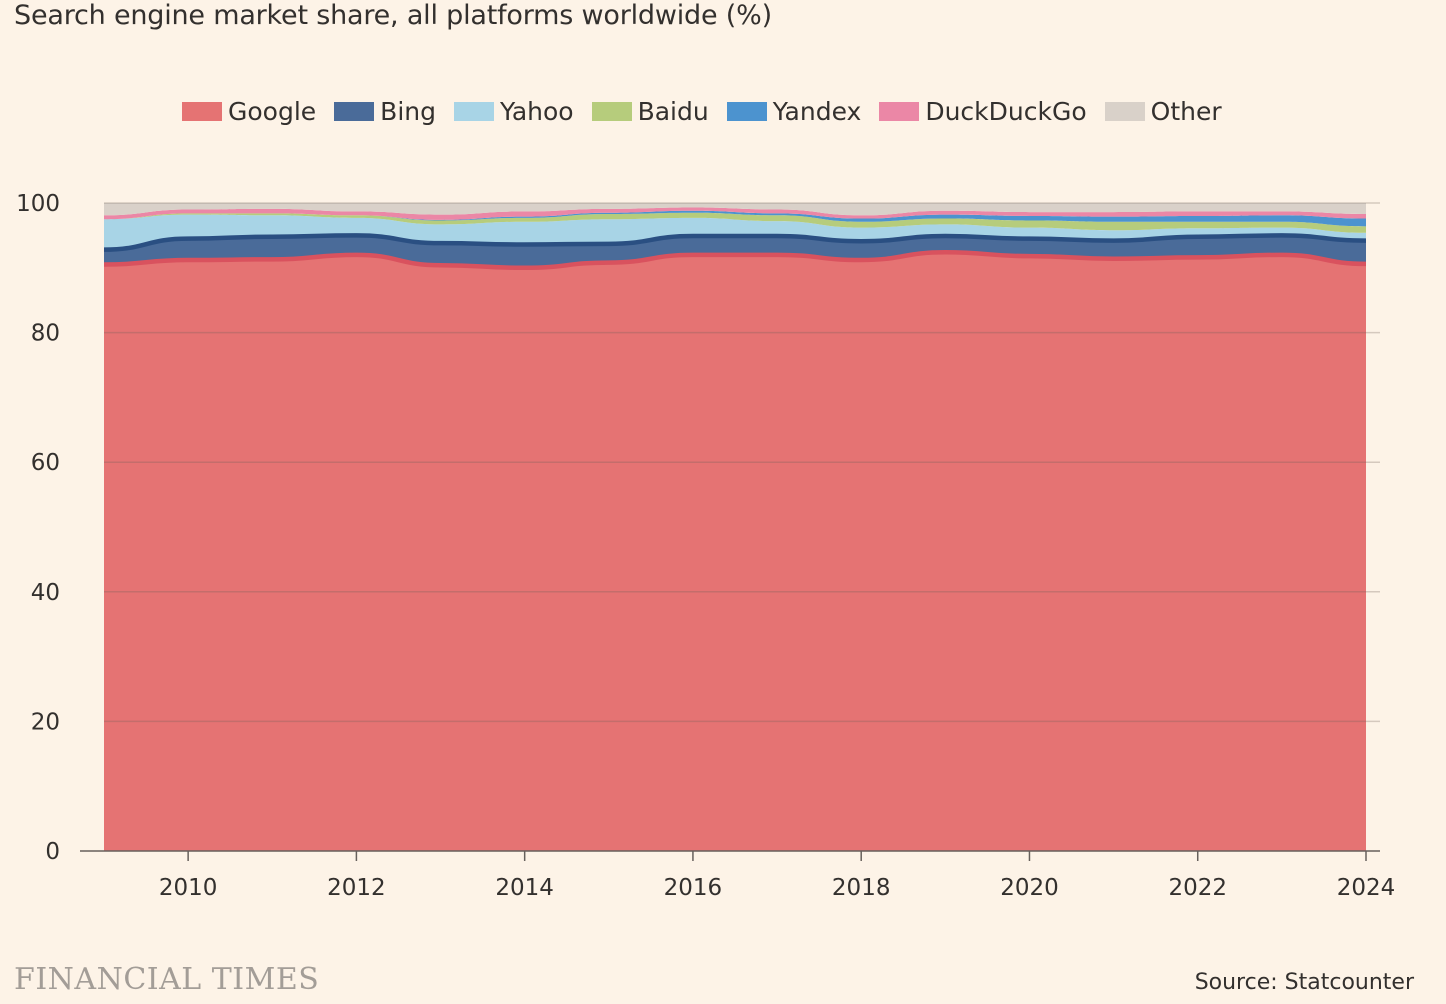 The image size is (1446, 1004). I want to click on legend-label: Yandex, so click(817, 111).